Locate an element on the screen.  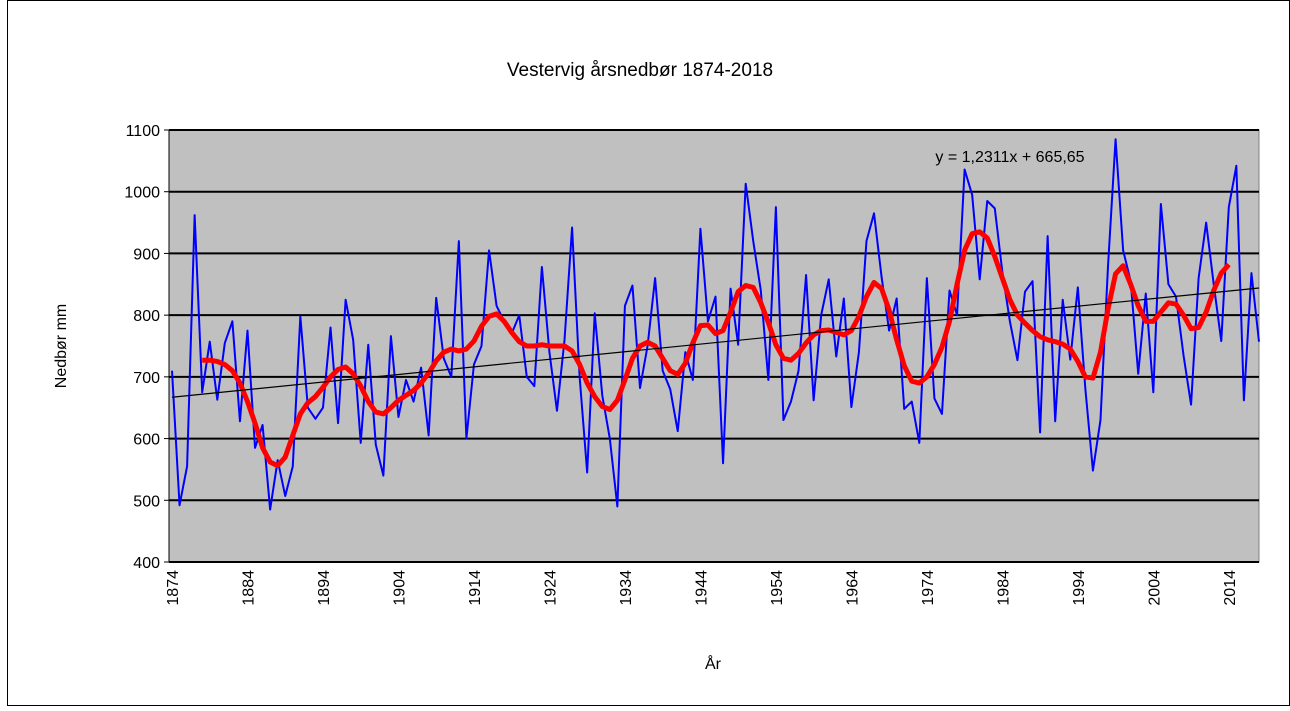
x-tick-label: 1934 is located at coordinates (626, 588).